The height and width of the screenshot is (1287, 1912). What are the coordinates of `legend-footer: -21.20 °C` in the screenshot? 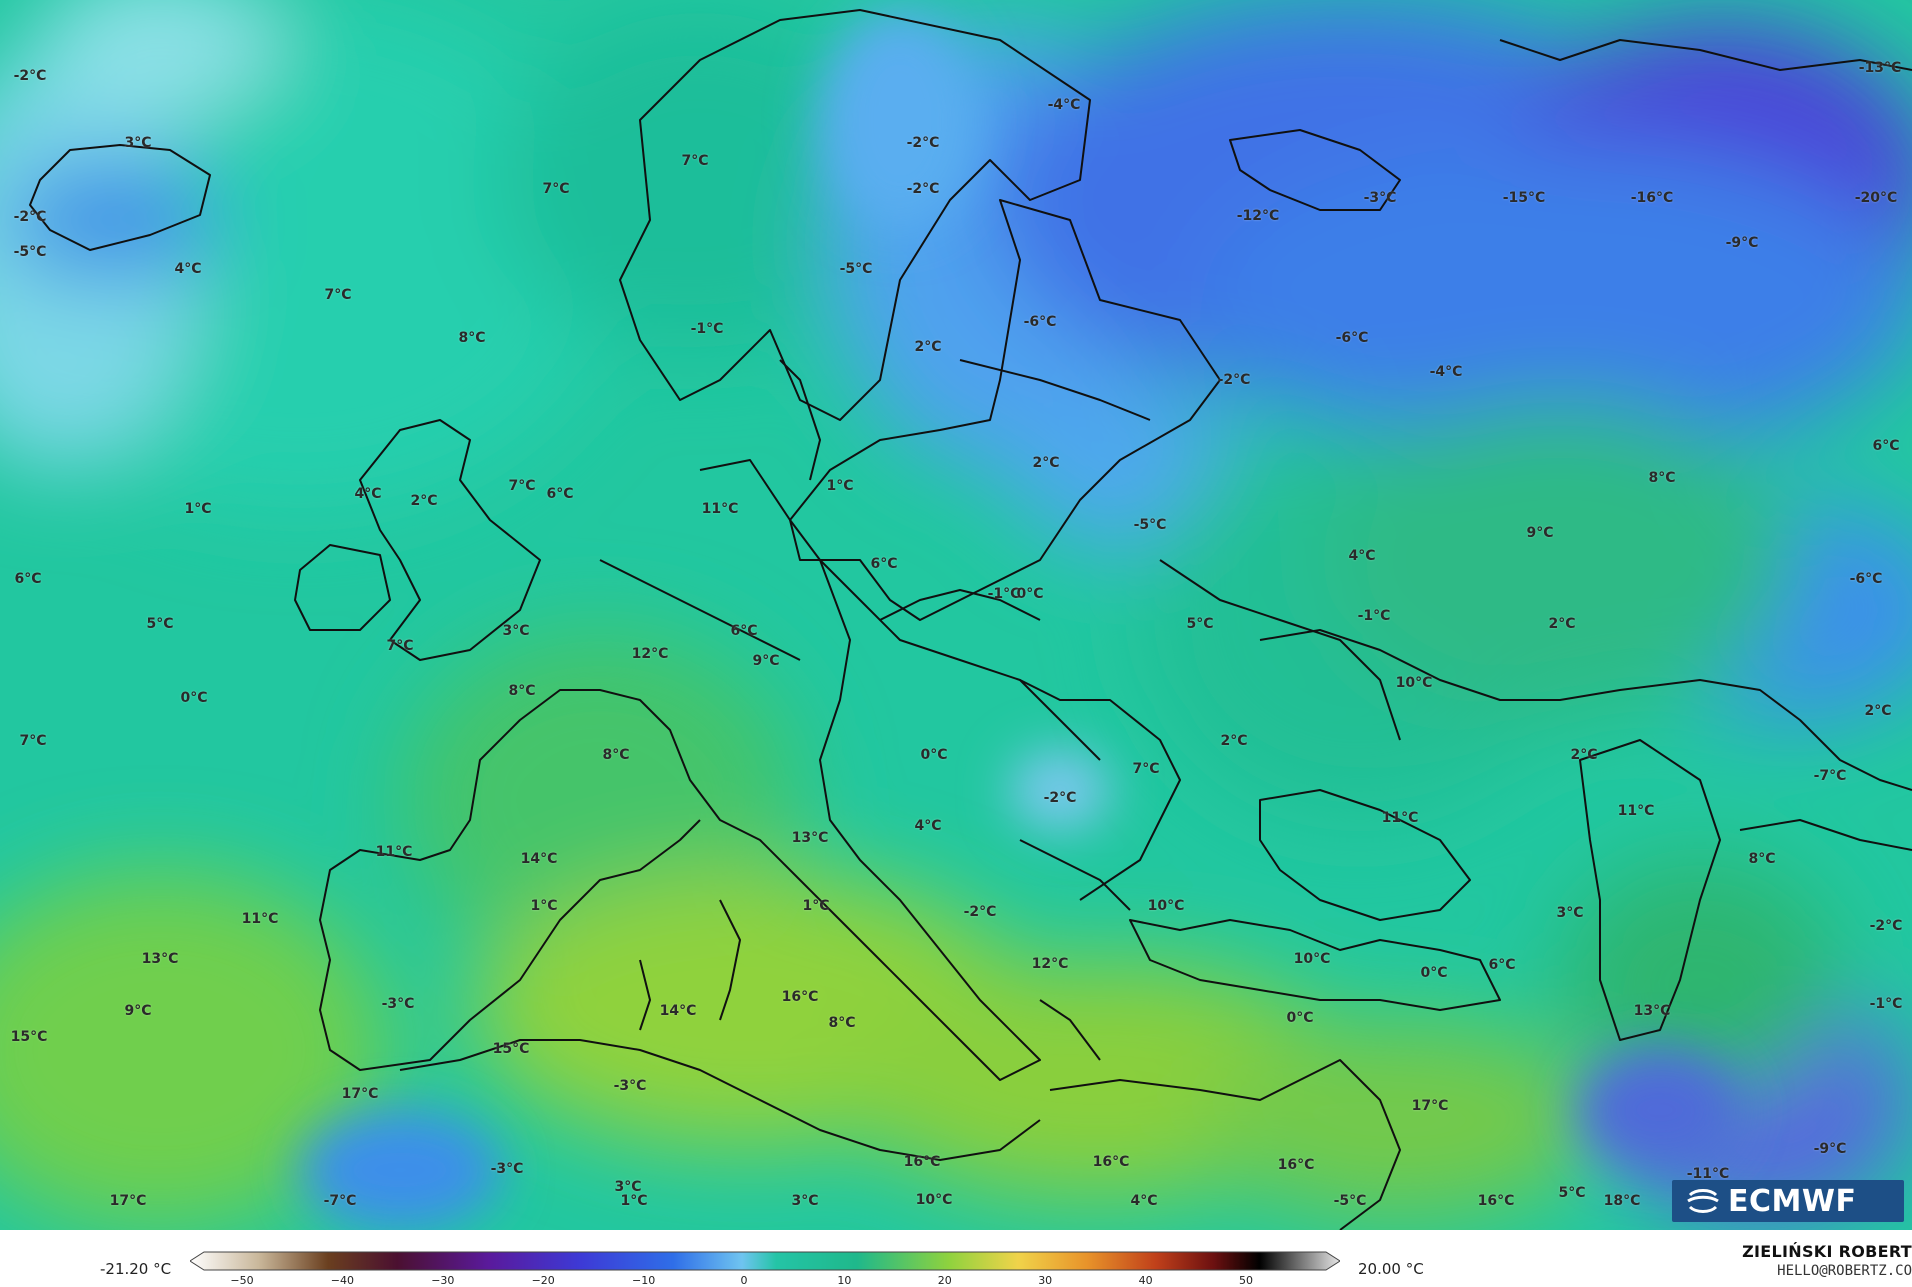 It's located at (956, 1258).